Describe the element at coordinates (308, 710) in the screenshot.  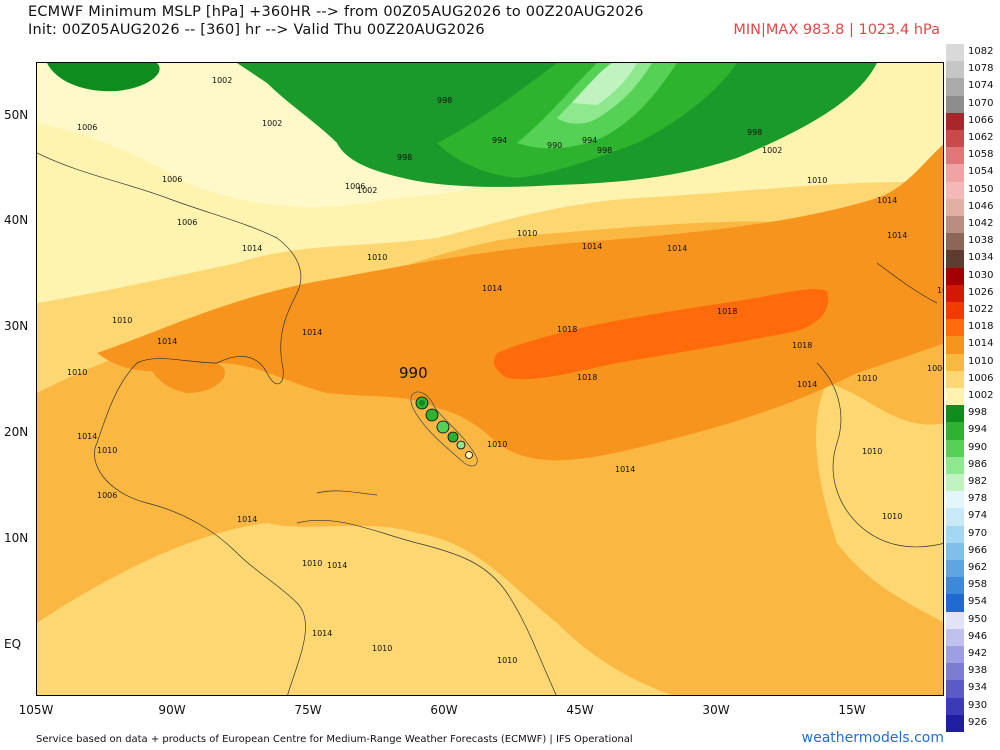
I see `lon-label-75w: 75W` at that location.